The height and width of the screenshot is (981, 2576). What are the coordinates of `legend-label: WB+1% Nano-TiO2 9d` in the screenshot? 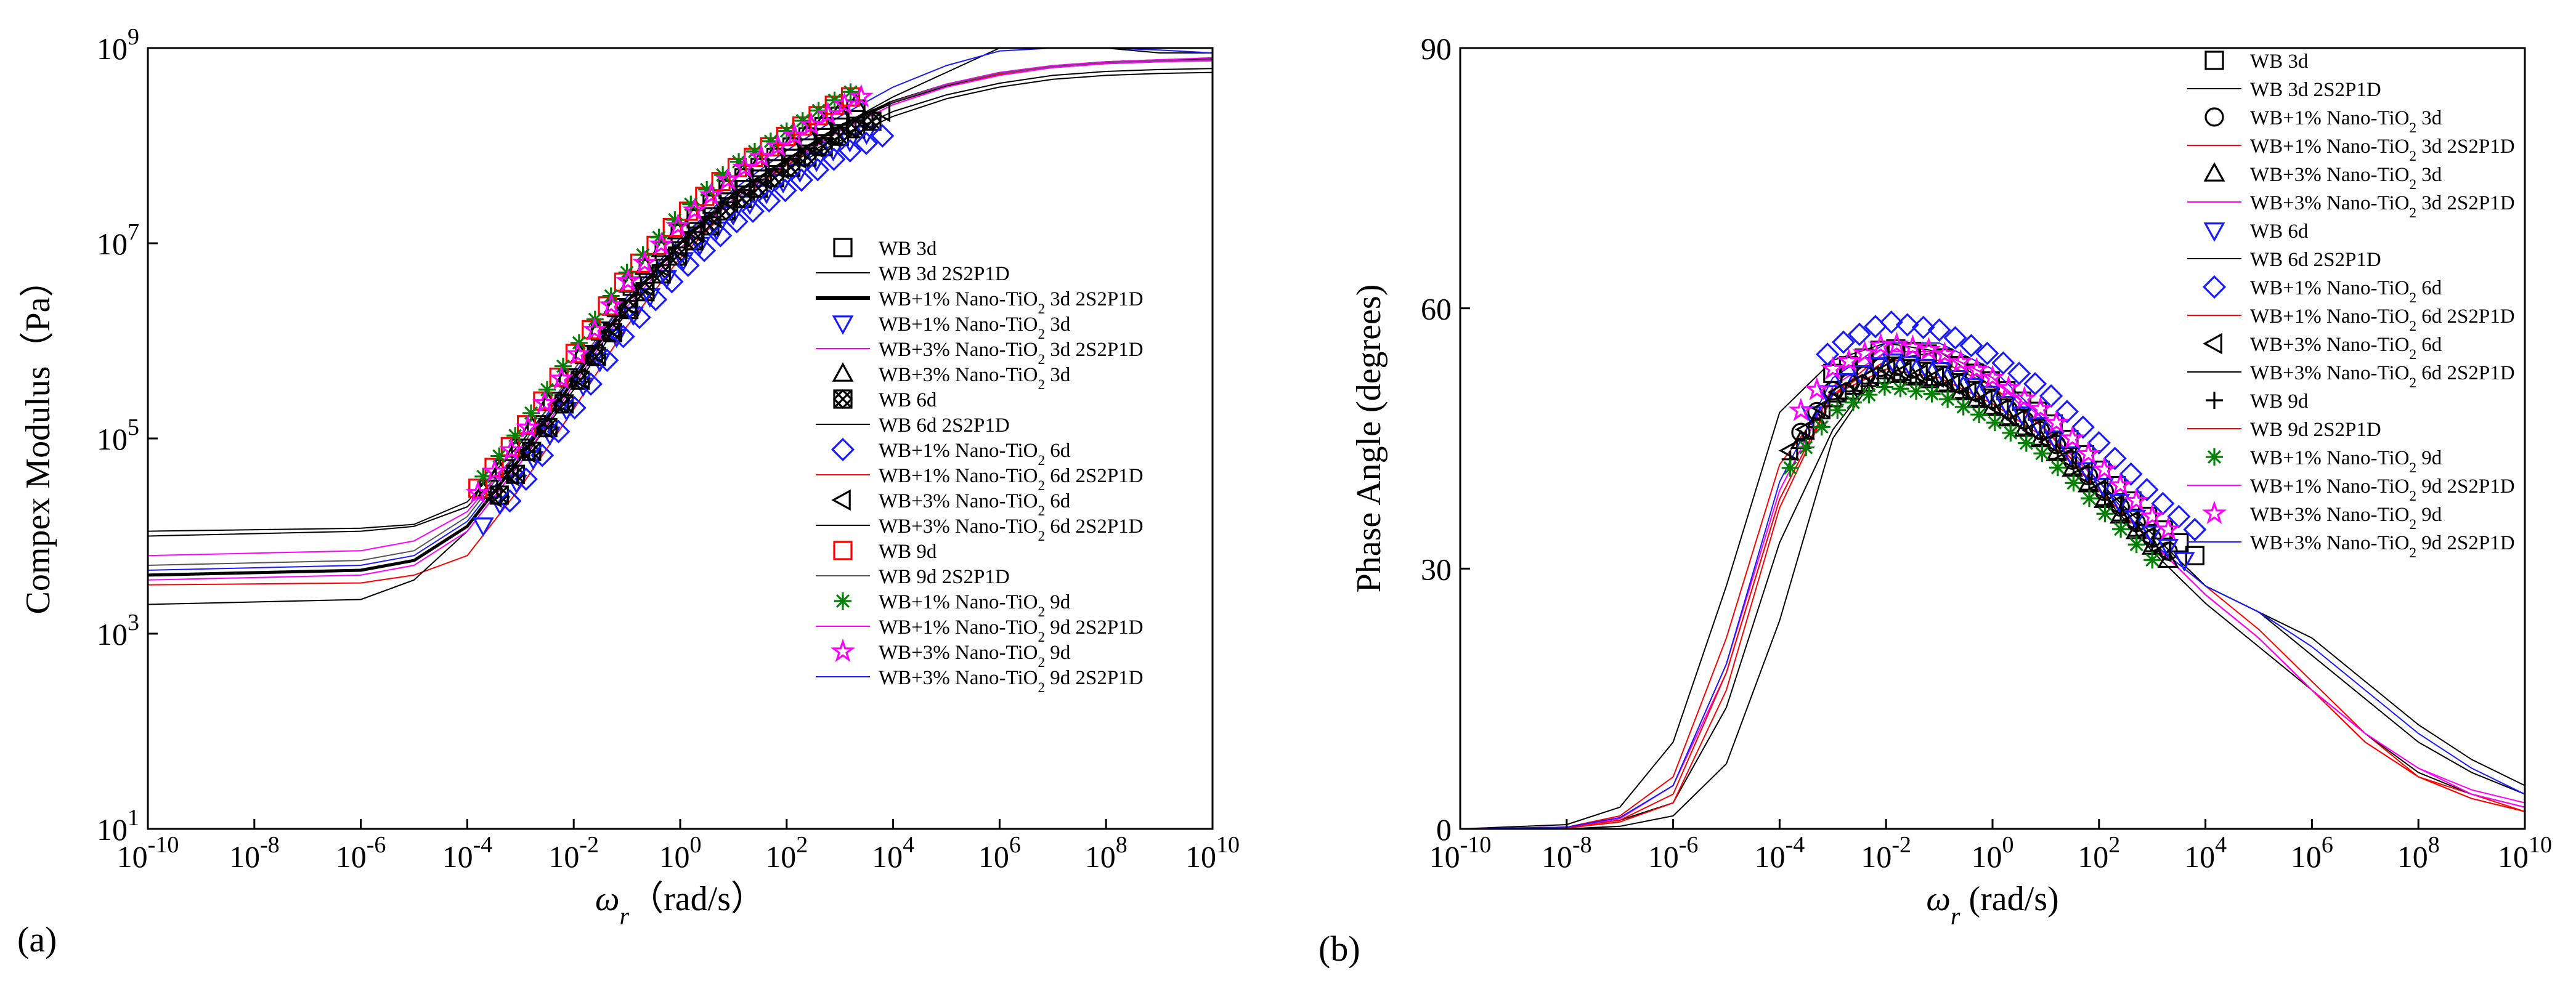 It's located at (2346, 461).